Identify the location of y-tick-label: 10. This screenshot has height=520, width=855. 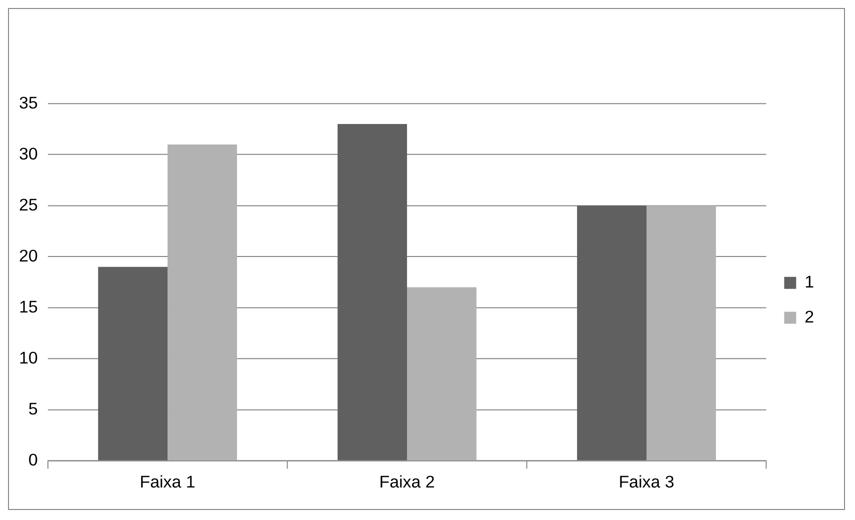
(28, 358).